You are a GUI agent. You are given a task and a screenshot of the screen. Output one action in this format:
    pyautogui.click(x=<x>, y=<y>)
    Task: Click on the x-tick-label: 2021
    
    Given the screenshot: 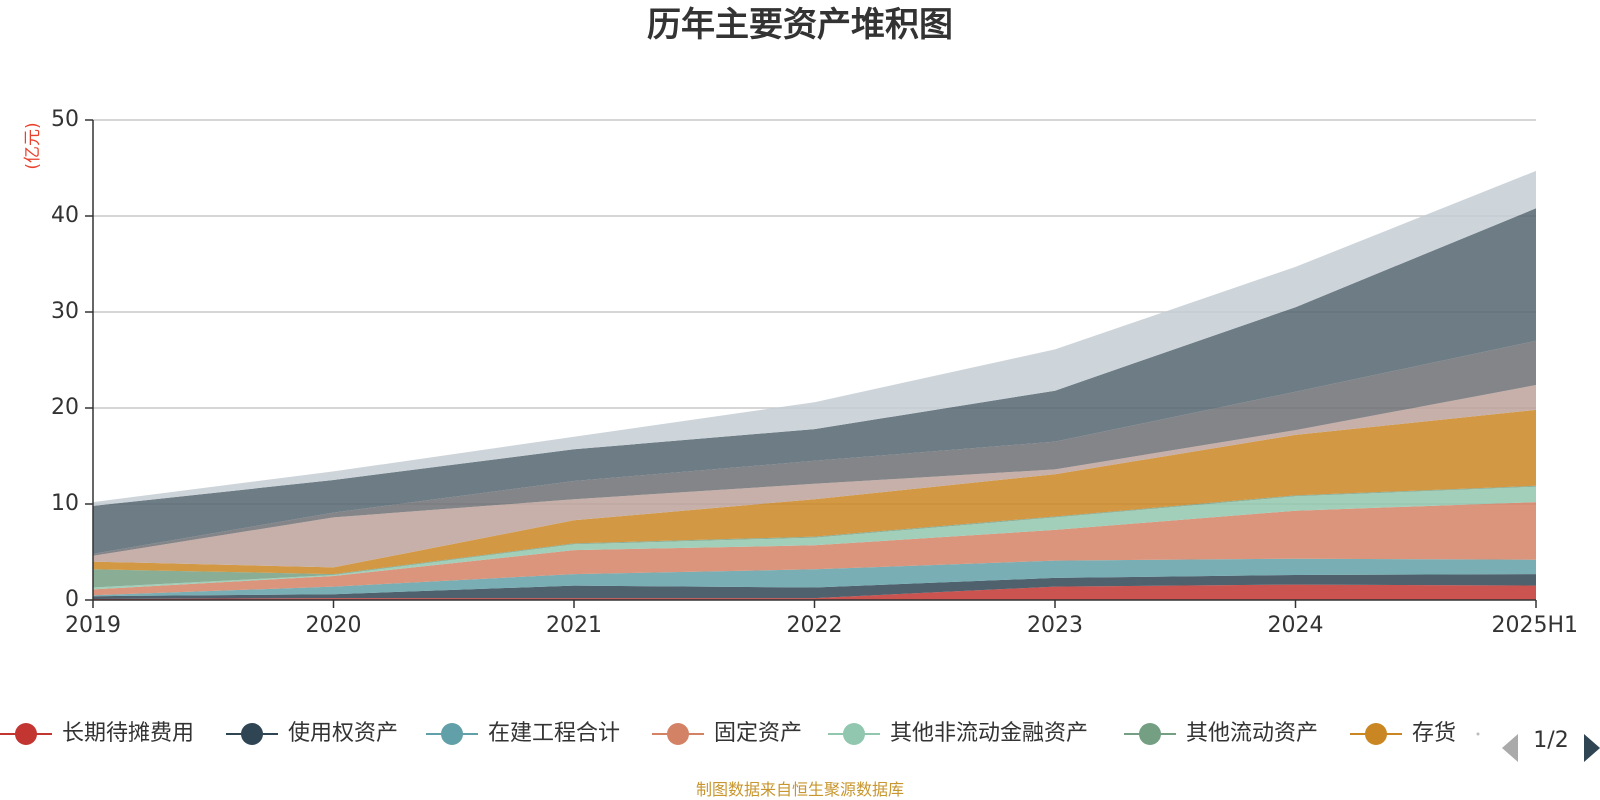 What is the action you would take?
    pyautogui.click(x=574, y=625)
    